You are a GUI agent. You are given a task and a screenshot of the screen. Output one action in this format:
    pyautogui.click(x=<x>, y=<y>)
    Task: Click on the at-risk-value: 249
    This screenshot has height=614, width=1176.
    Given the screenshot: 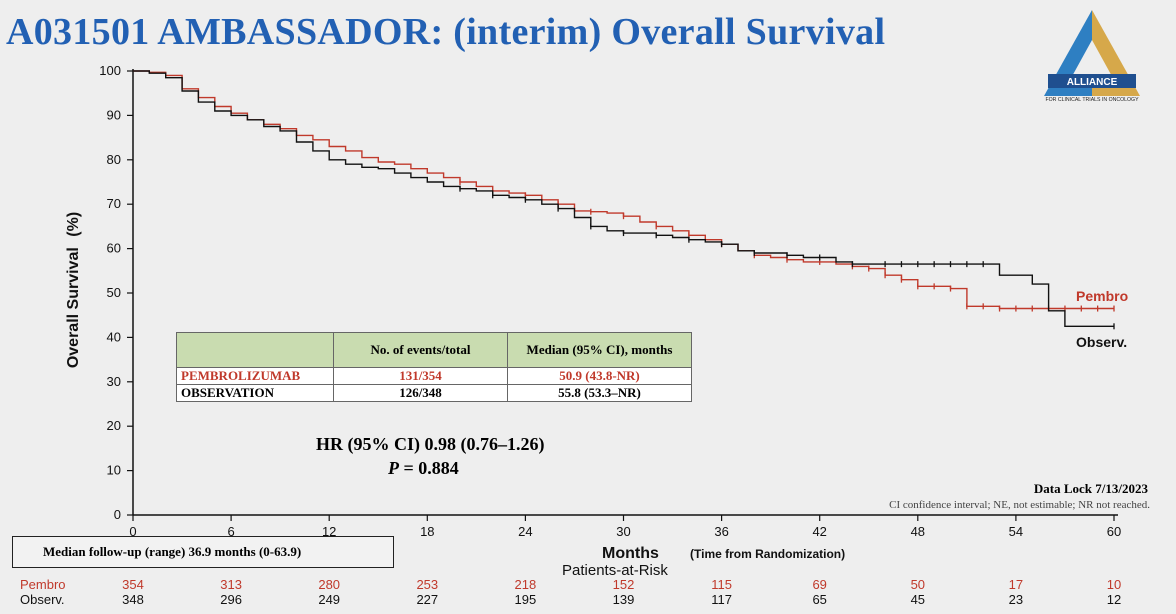 What is the action you would take?
    pyautogui.click(x=329, y=599)
    